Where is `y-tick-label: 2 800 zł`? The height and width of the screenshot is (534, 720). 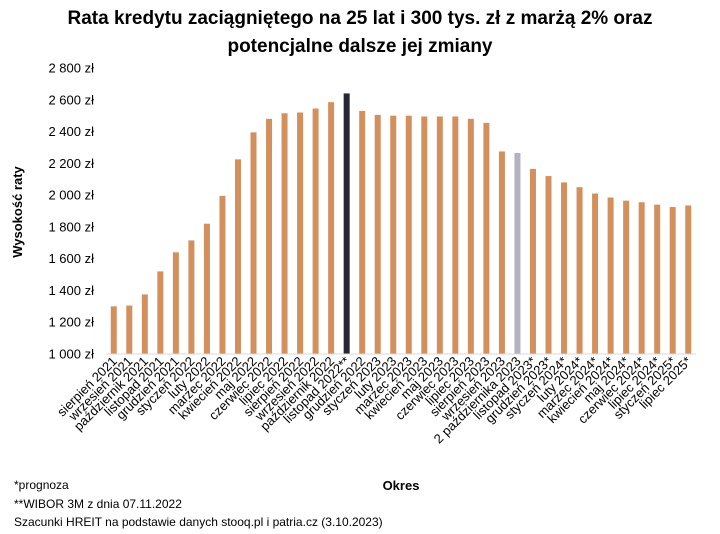 y-tick-label: 2 800 zł is located at coordinates (71, 68).